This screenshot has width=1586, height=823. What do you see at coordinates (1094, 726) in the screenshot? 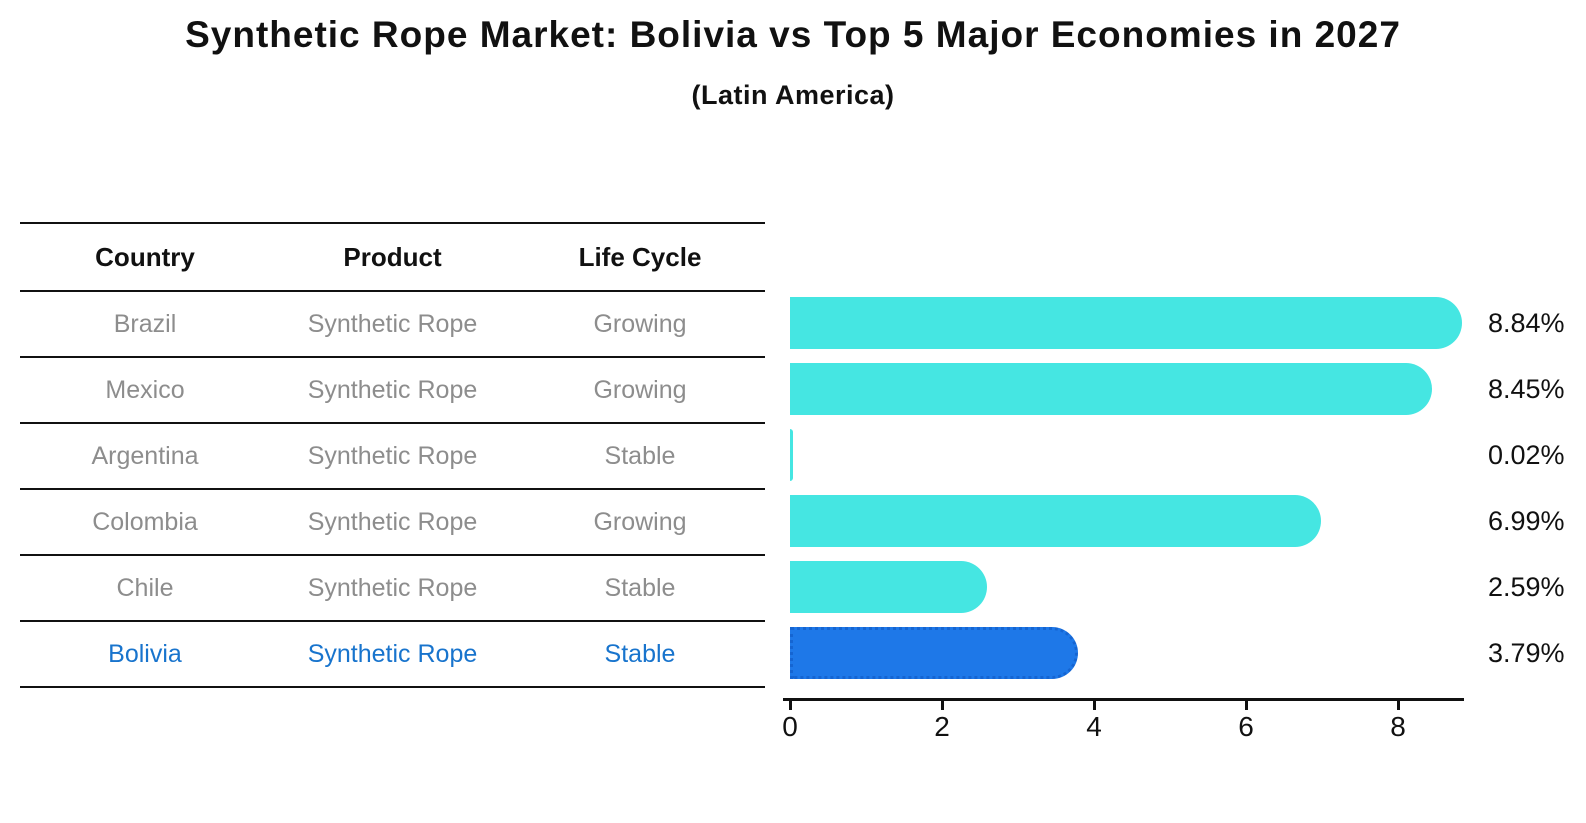
I see `tick-label-4: 4` at bounding box center [1094, 726].